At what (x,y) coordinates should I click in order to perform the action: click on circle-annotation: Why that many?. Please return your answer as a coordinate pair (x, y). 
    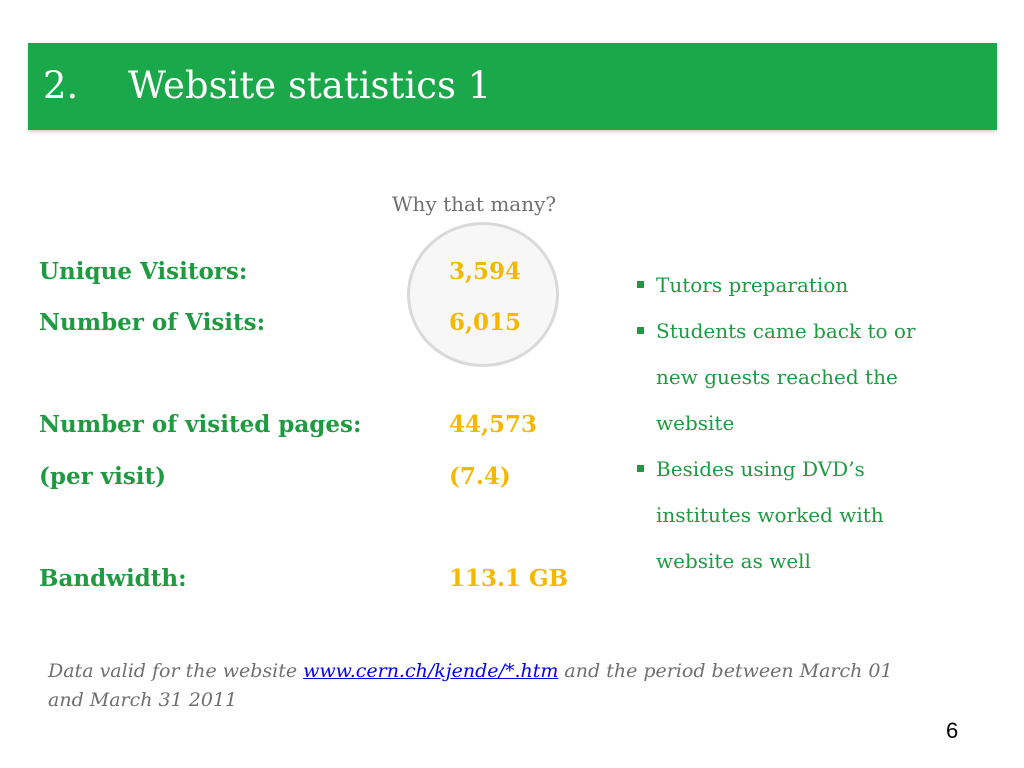
    Looking at the image, I should click on (474, 204).